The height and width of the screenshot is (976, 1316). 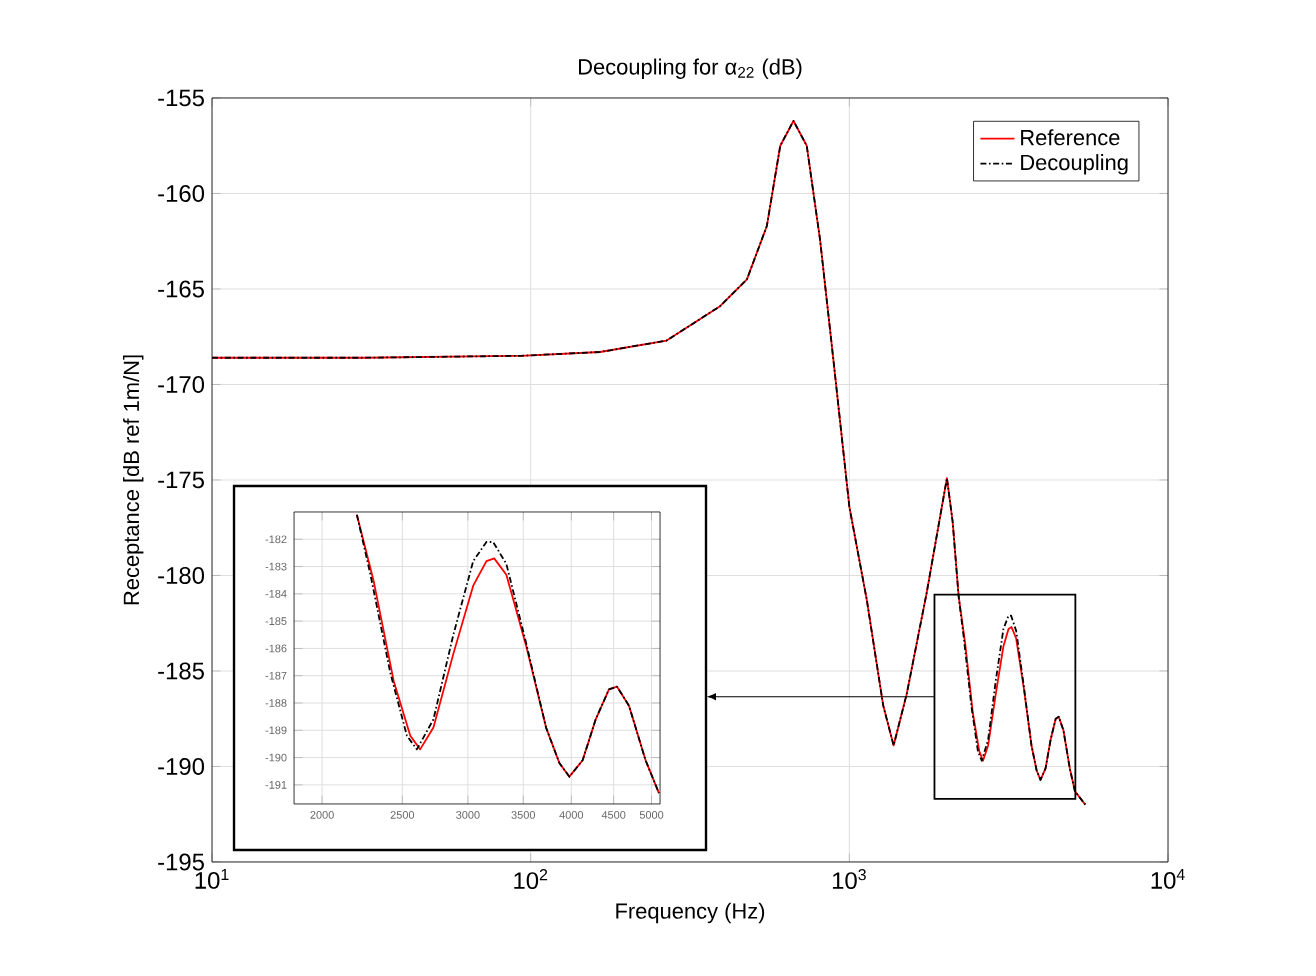 What do you see at coordinates (181, 575) in the screenshot?
I see `y-tick-label: -180` at bounding box center [181, 575].